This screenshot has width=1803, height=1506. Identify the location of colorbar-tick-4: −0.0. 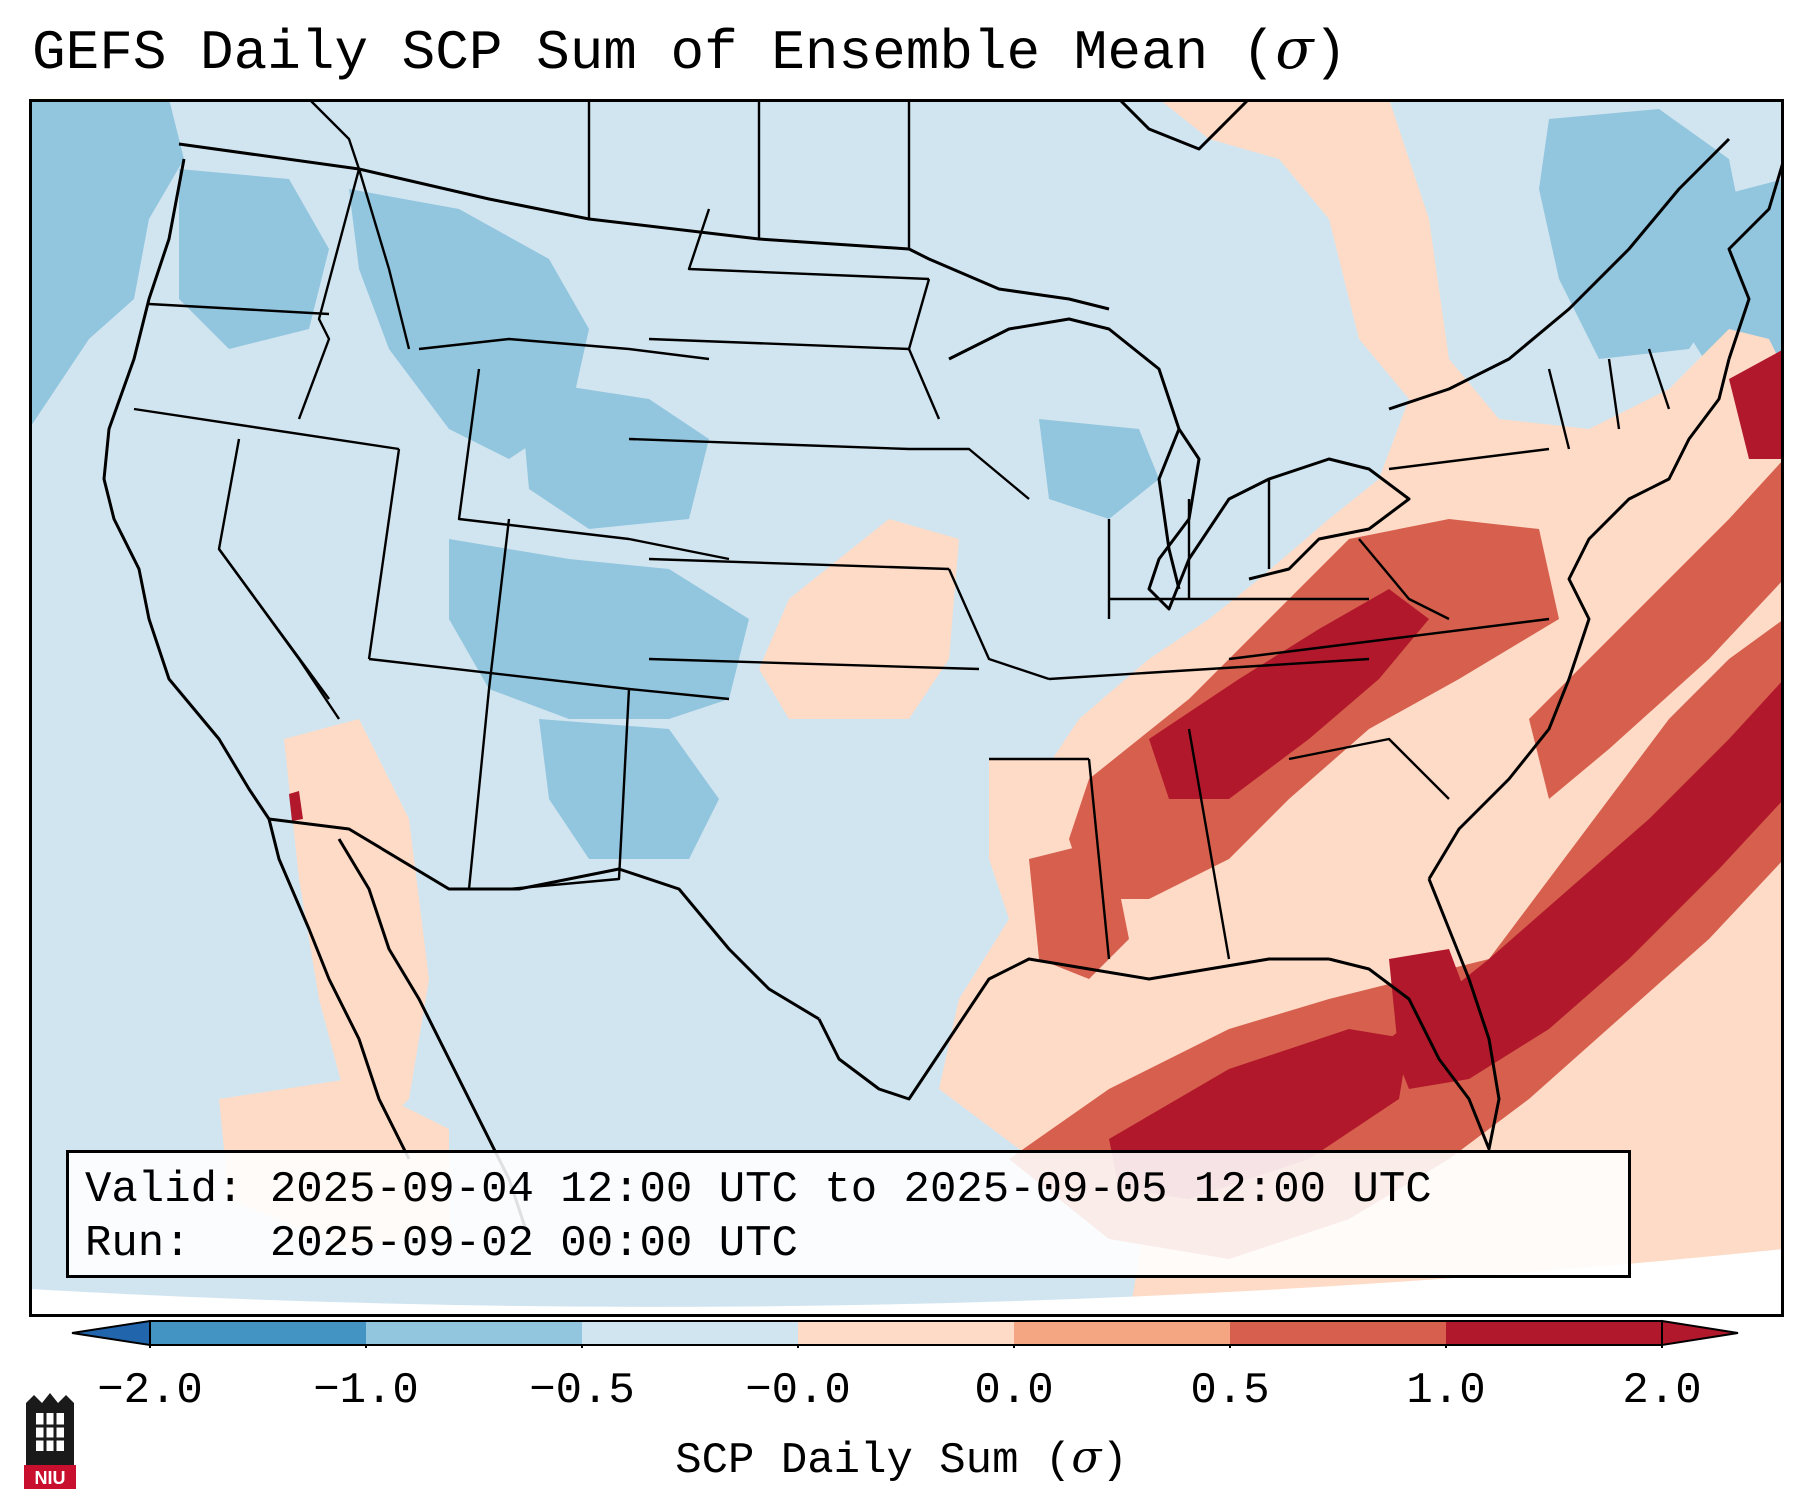
(798, 1391).